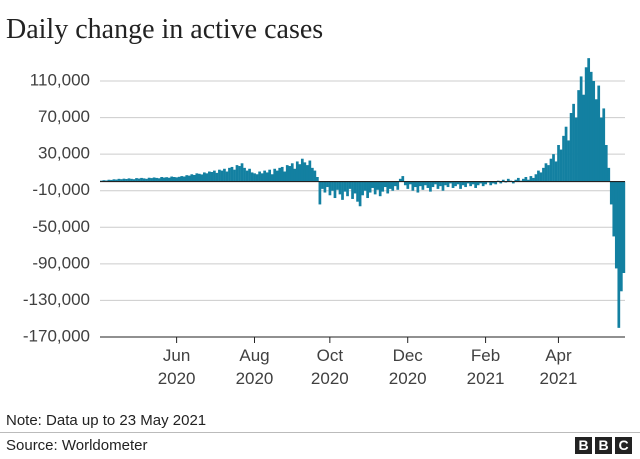 This screenshot has height=459, width=640. What do you see at coordinates (61, 189) in the screenshot?
I see `y-tick-label: -10,000` at bounding box center [61, 189].